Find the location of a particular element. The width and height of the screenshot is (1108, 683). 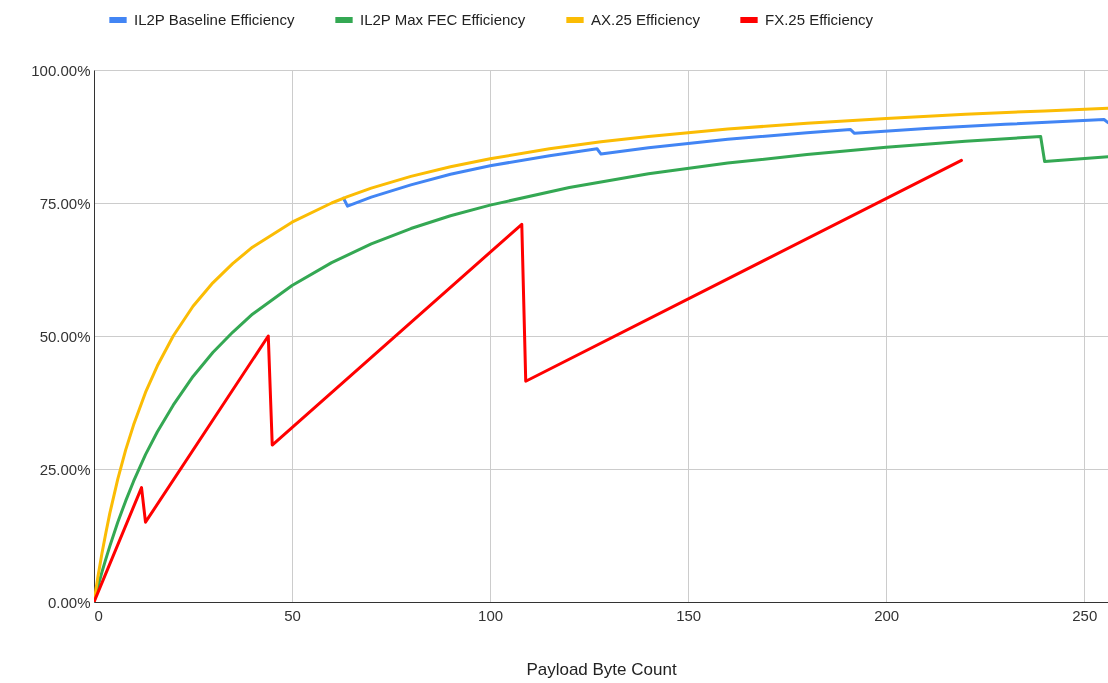

x-tick-label: 0 is located at coordinates (98, 615).